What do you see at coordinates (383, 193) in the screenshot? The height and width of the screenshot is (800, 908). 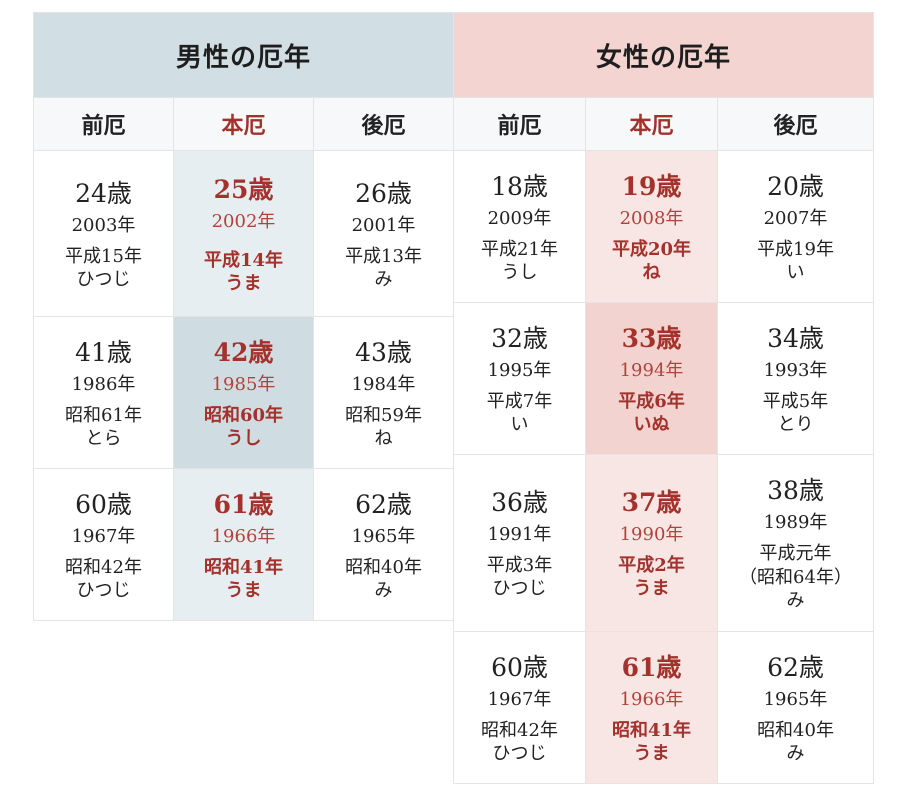 I see `age-text: 26歳` at bounding box center [383, 193].